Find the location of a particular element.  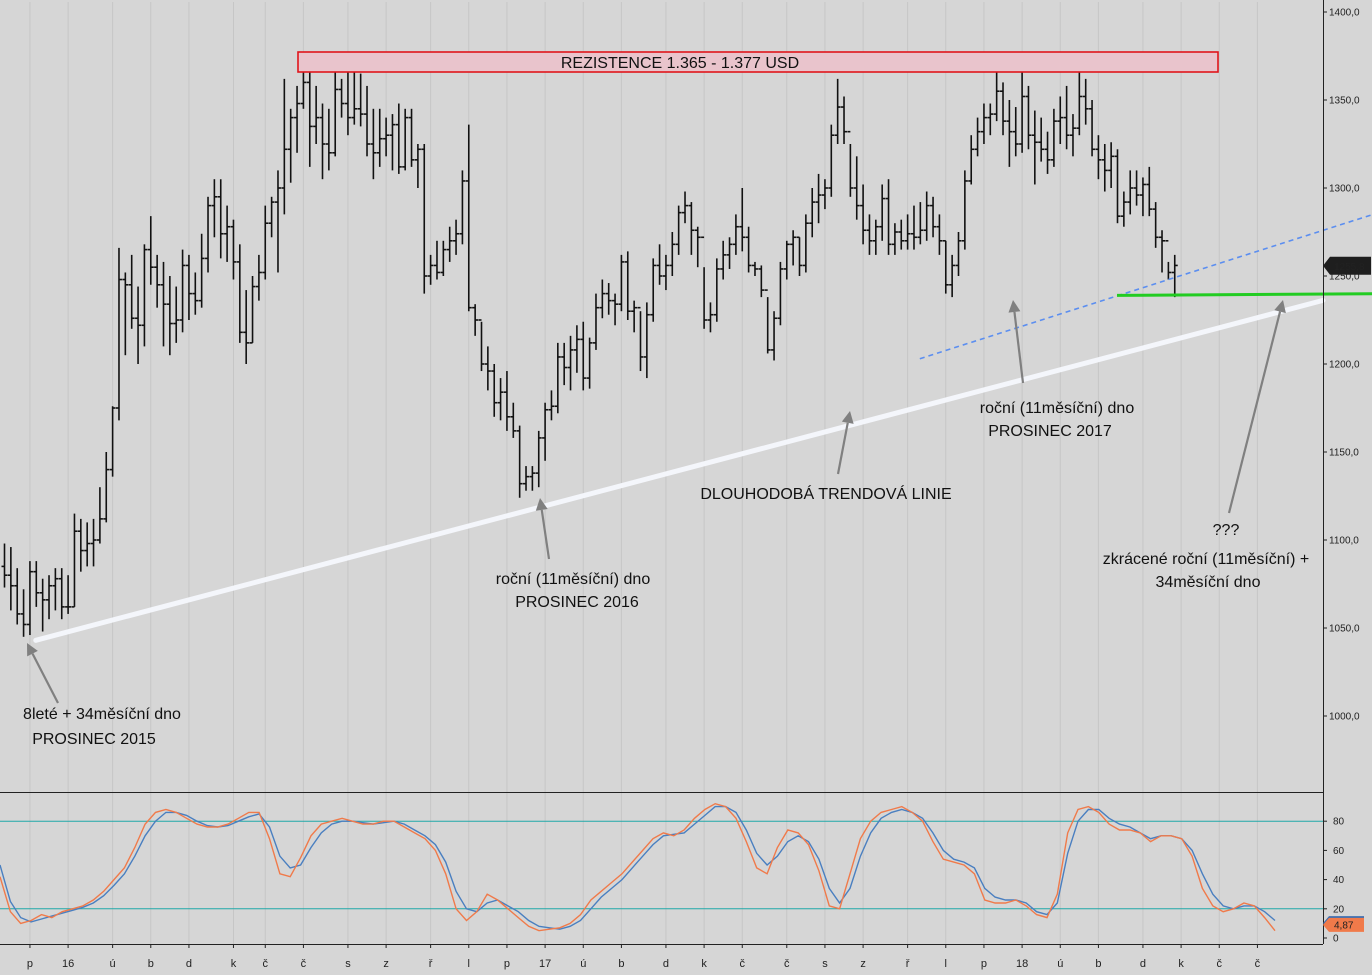

price-tick-label-1: 1050,0 is located at coordinates (1344, 629).